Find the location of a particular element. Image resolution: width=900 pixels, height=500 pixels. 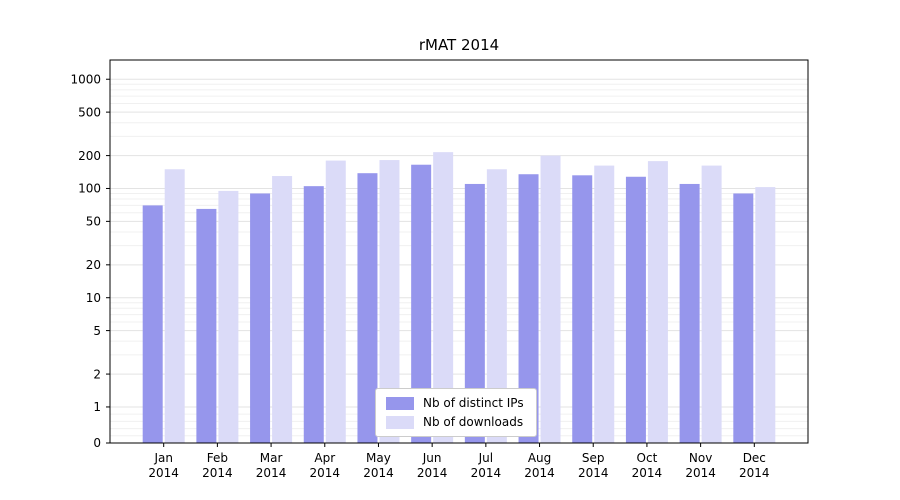

y-tick-label: 5 is located at coordinates (97, 331).